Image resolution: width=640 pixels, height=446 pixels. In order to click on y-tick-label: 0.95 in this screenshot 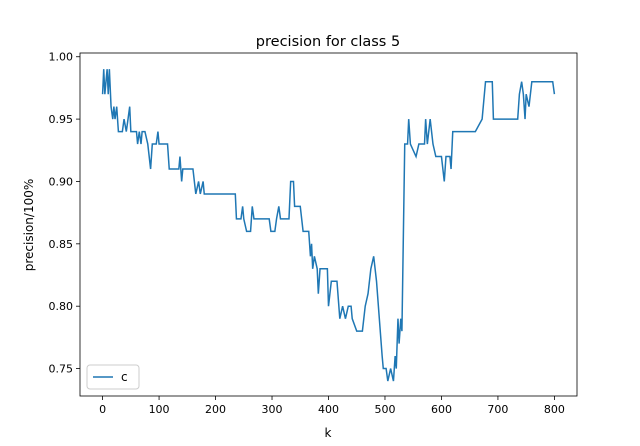, I will do `click(61, 119)`.